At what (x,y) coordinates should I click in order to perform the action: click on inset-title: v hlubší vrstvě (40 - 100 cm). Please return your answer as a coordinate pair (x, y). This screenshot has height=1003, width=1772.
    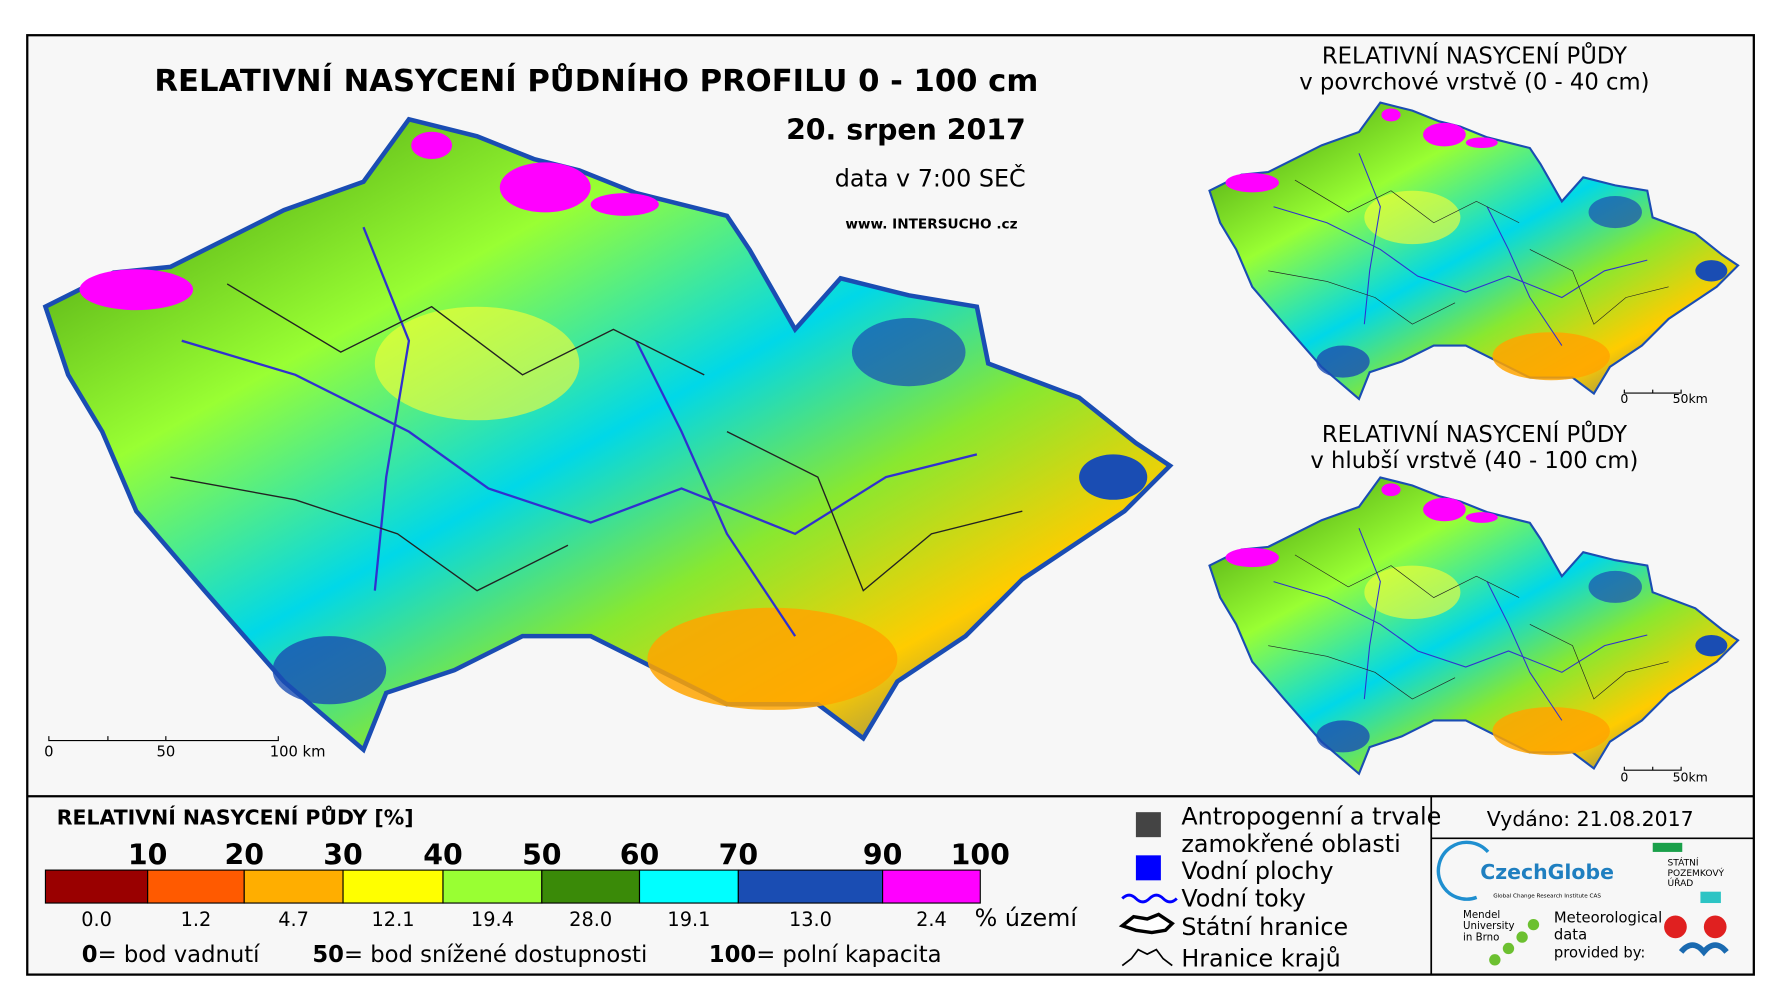
    Looking at the image, I should click on (1474, 461).